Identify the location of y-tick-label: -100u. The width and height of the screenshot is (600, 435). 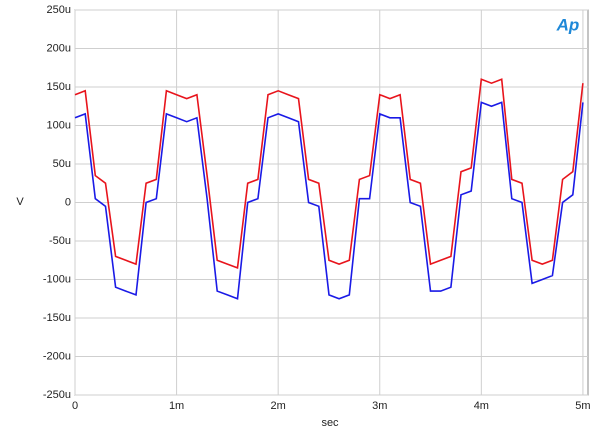
(57, 279).